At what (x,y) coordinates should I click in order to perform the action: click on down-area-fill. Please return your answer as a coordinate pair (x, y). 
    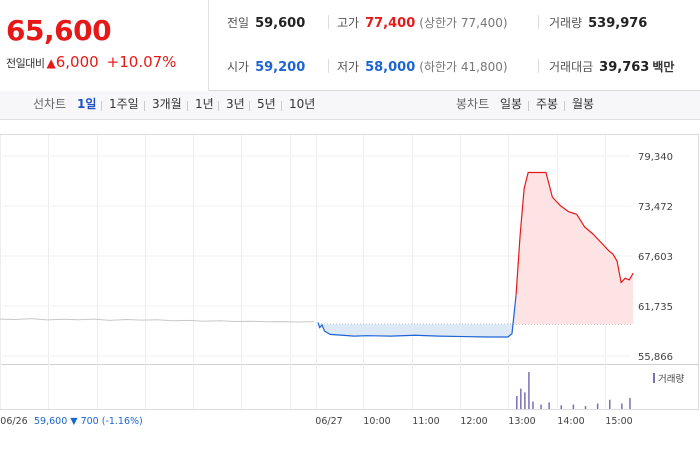
    Looking at the image, I should click on (417, 316).